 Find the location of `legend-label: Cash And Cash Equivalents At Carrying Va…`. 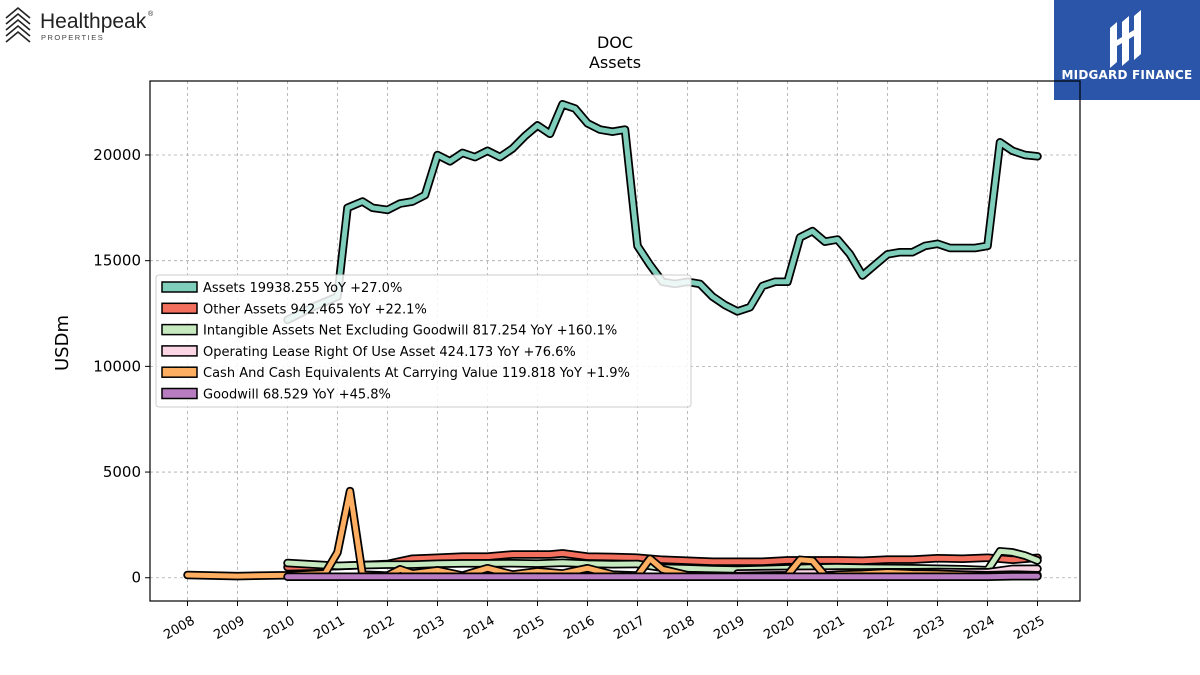

legend-label: Cash And Cash Equivalents At Carrying Va… is located at coordinates (416, 373).